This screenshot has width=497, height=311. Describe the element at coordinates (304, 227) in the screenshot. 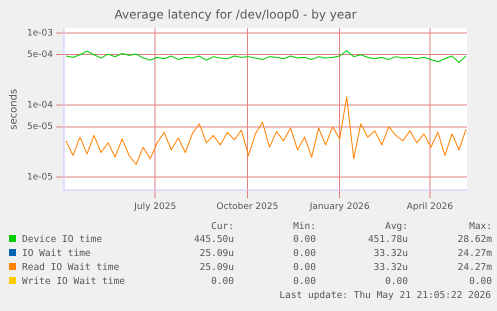

I see `text: Min:` at that location.